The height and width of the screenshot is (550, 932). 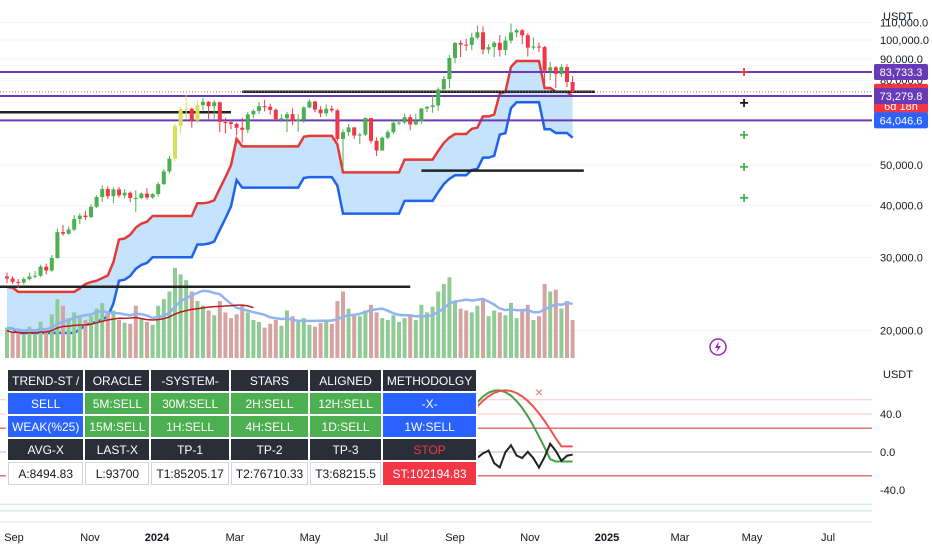 I want to click on time-axis-label: May, so click(x=752, y=538).